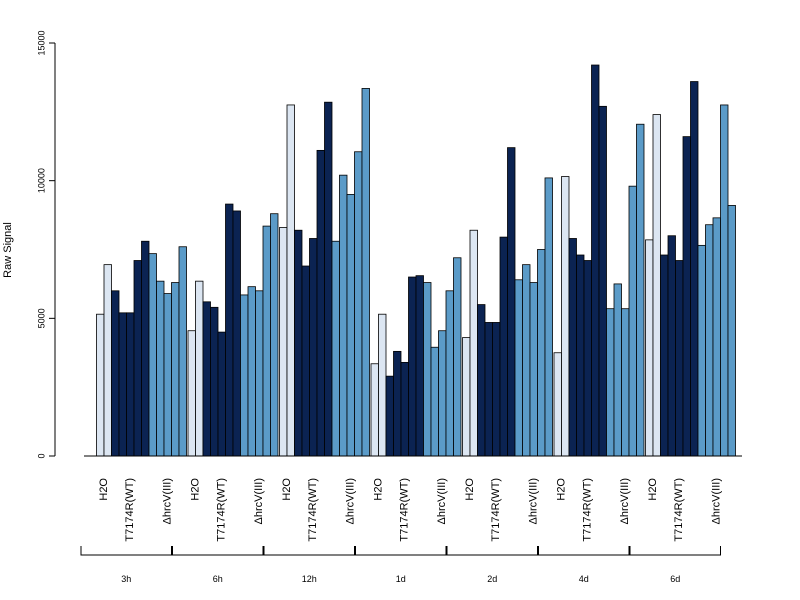 Image resolution: width=800 pixels, height=600 pixels. I want to click on group-bracket-4d: 4d, so click(584, 565).